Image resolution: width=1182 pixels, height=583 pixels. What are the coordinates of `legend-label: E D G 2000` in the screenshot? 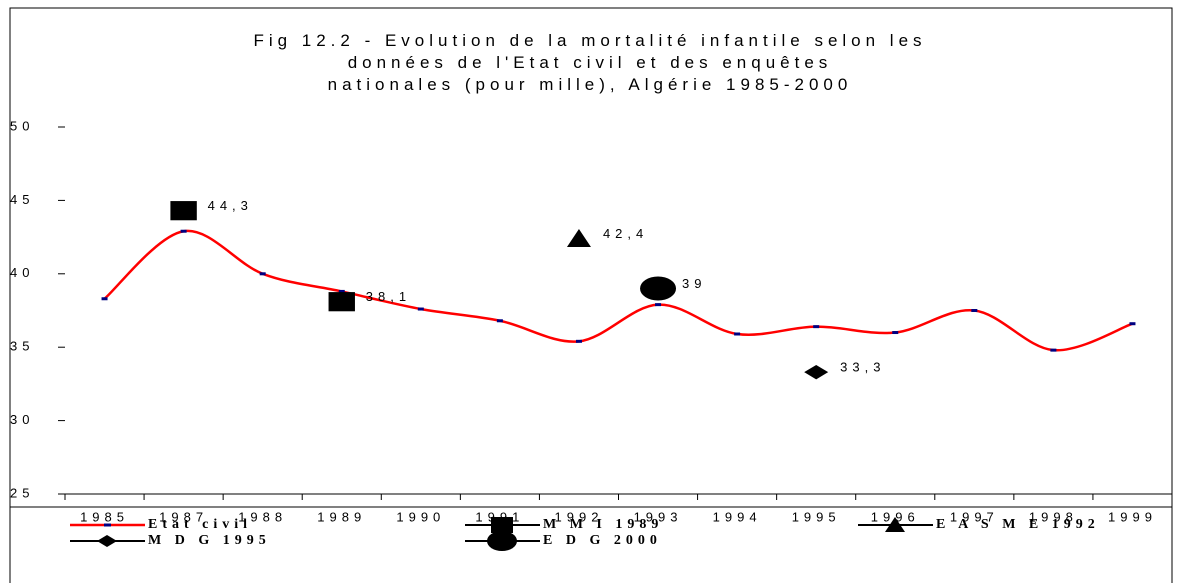 It's located at (602, 540).